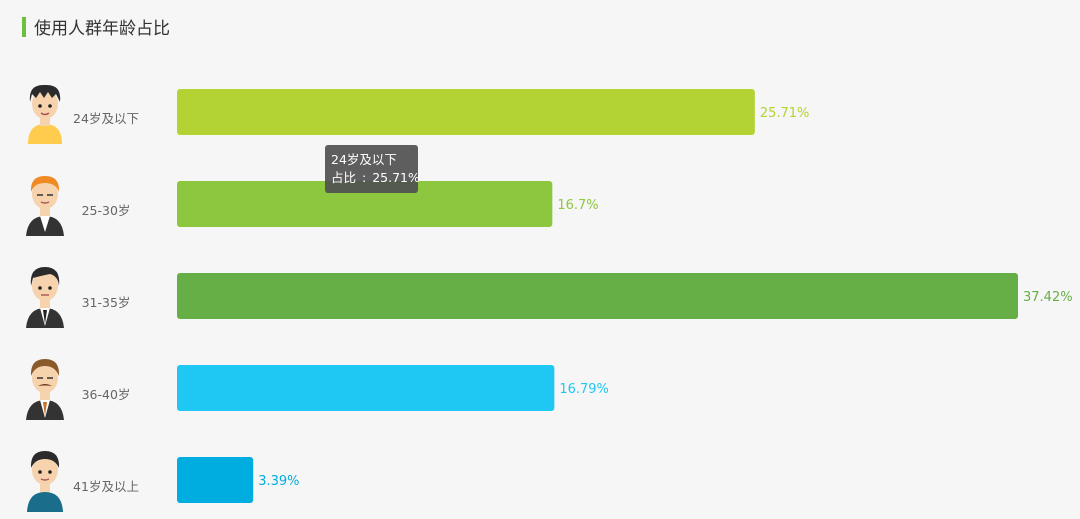 Image resolution: width=1080 pixels, height=519 pixels. Describe the element at coordinates (102, 29) in the screenshot. I see `chart-title: 使用人群年龄占比` at that location.